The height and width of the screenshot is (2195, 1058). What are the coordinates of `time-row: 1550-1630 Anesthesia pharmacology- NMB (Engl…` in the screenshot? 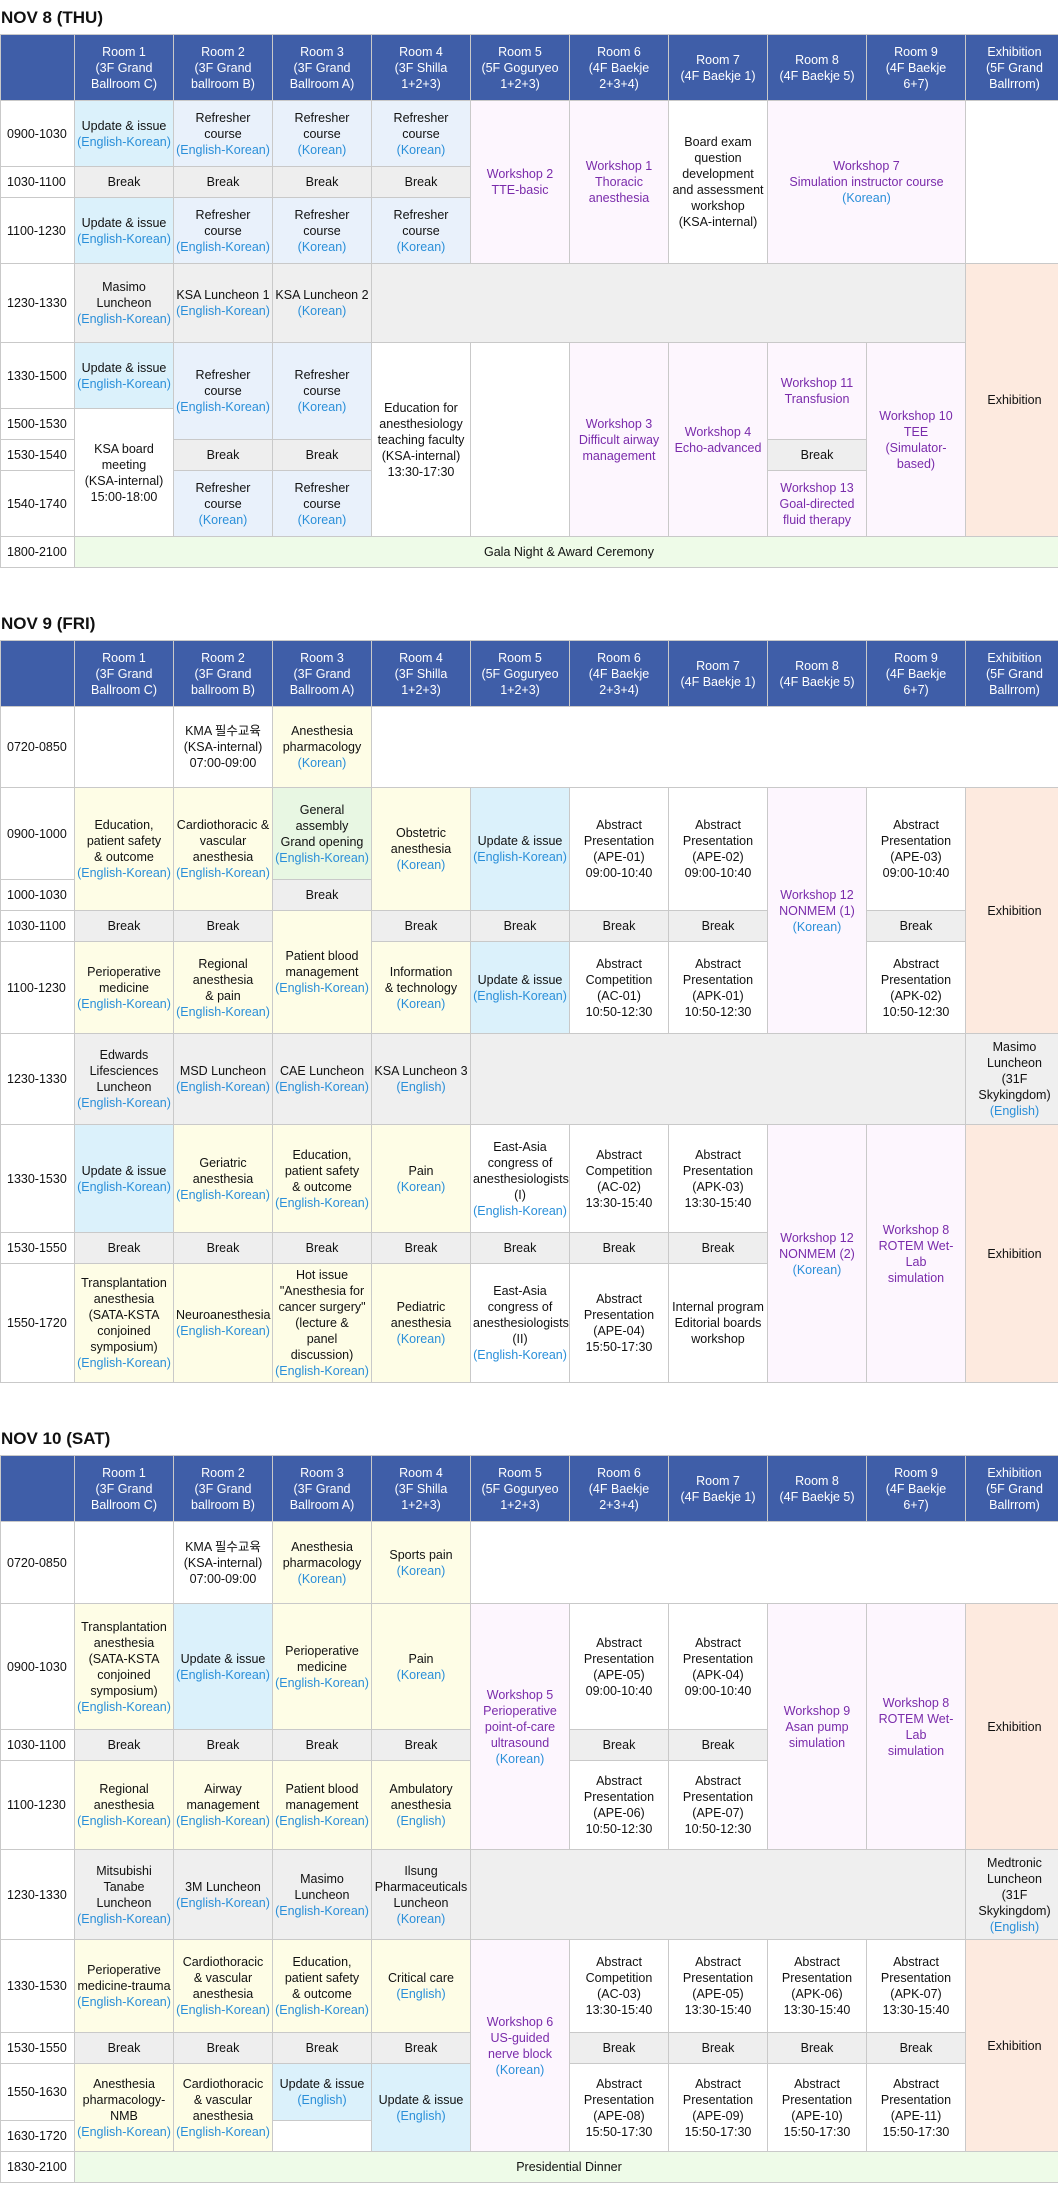 It's located at (529, 2107).